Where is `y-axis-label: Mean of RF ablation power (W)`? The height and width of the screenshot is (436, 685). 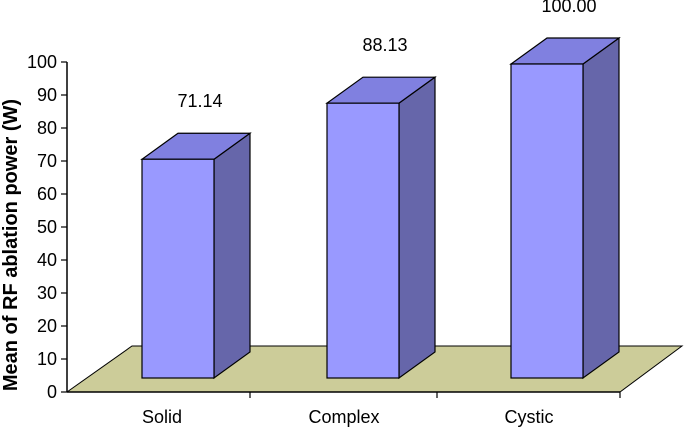
y-axis-label: Mean of RF ablation power (W) is located at coordinates (11, 245).